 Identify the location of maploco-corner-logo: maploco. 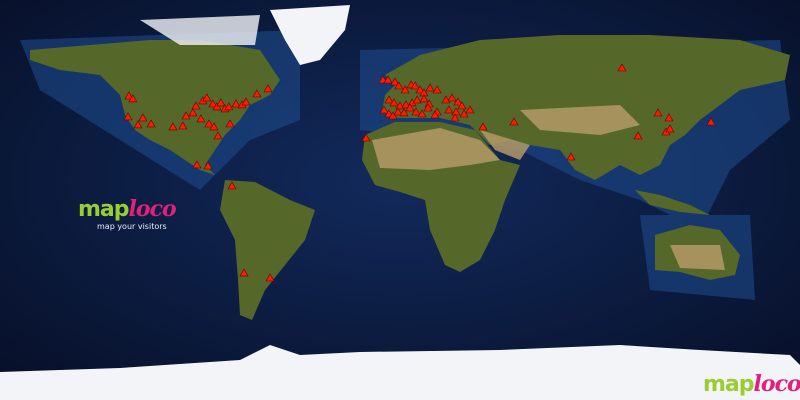
(751, 384).